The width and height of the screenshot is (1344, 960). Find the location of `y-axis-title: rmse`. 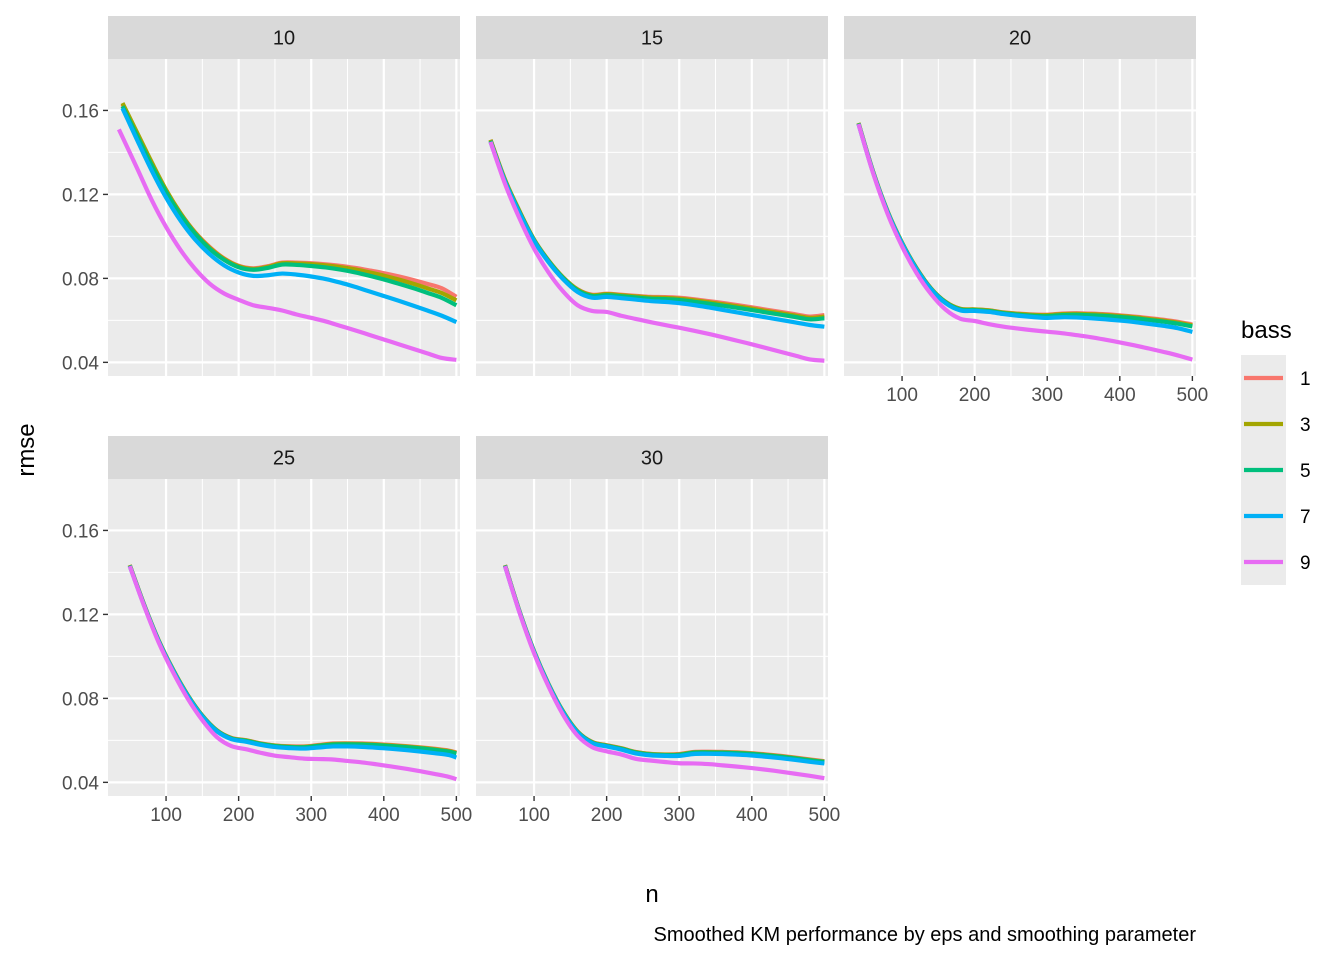

y-axis-title: rmse is located at coordinates (26, 449).